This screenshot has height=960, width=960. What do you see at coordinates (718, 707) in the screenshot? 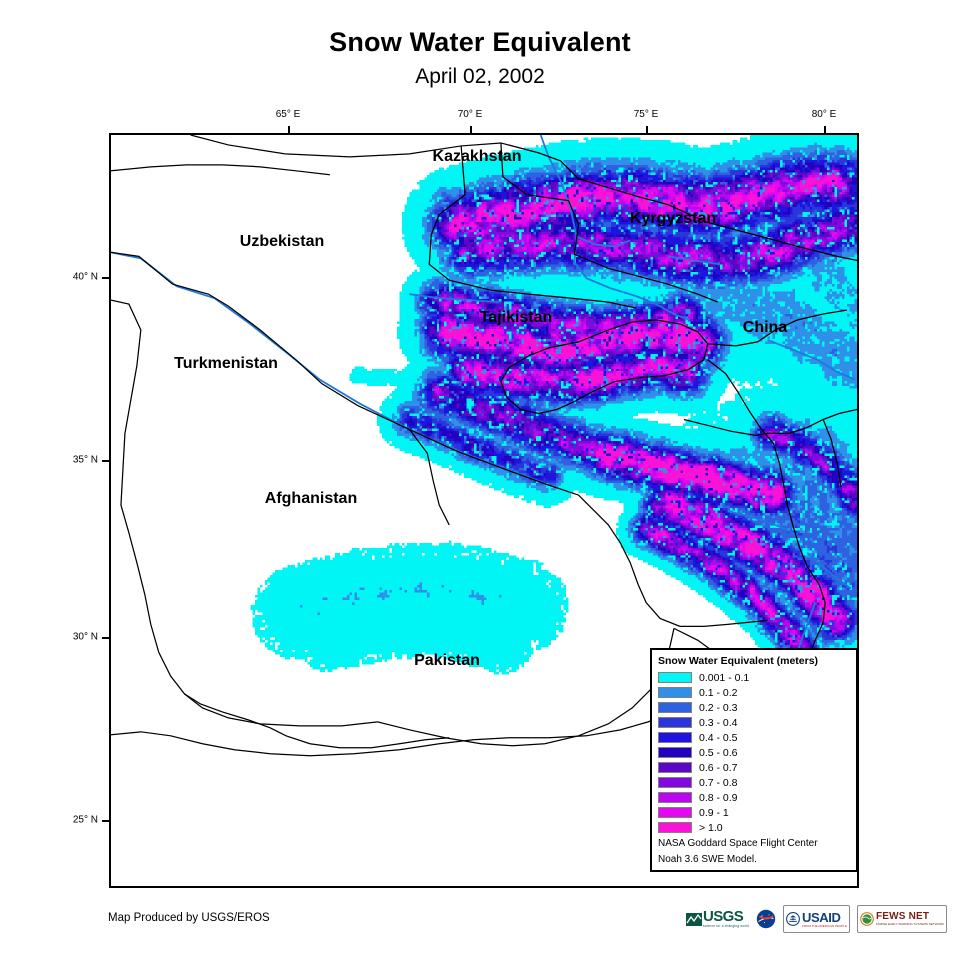
I see `legend-label: 0.2 - 0.3` at bounding box center [718, 707].